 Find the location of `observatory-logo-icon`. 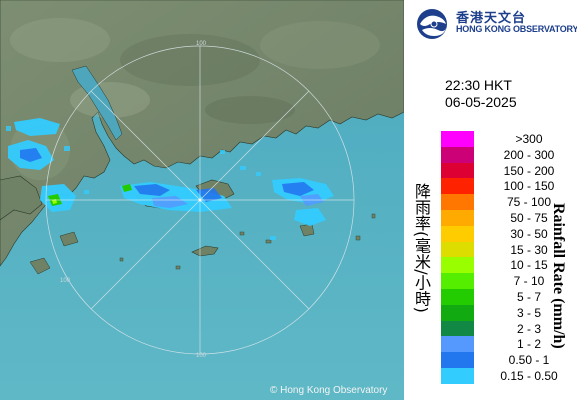

observatory-logo-icon is located at coordinates (432, 24).